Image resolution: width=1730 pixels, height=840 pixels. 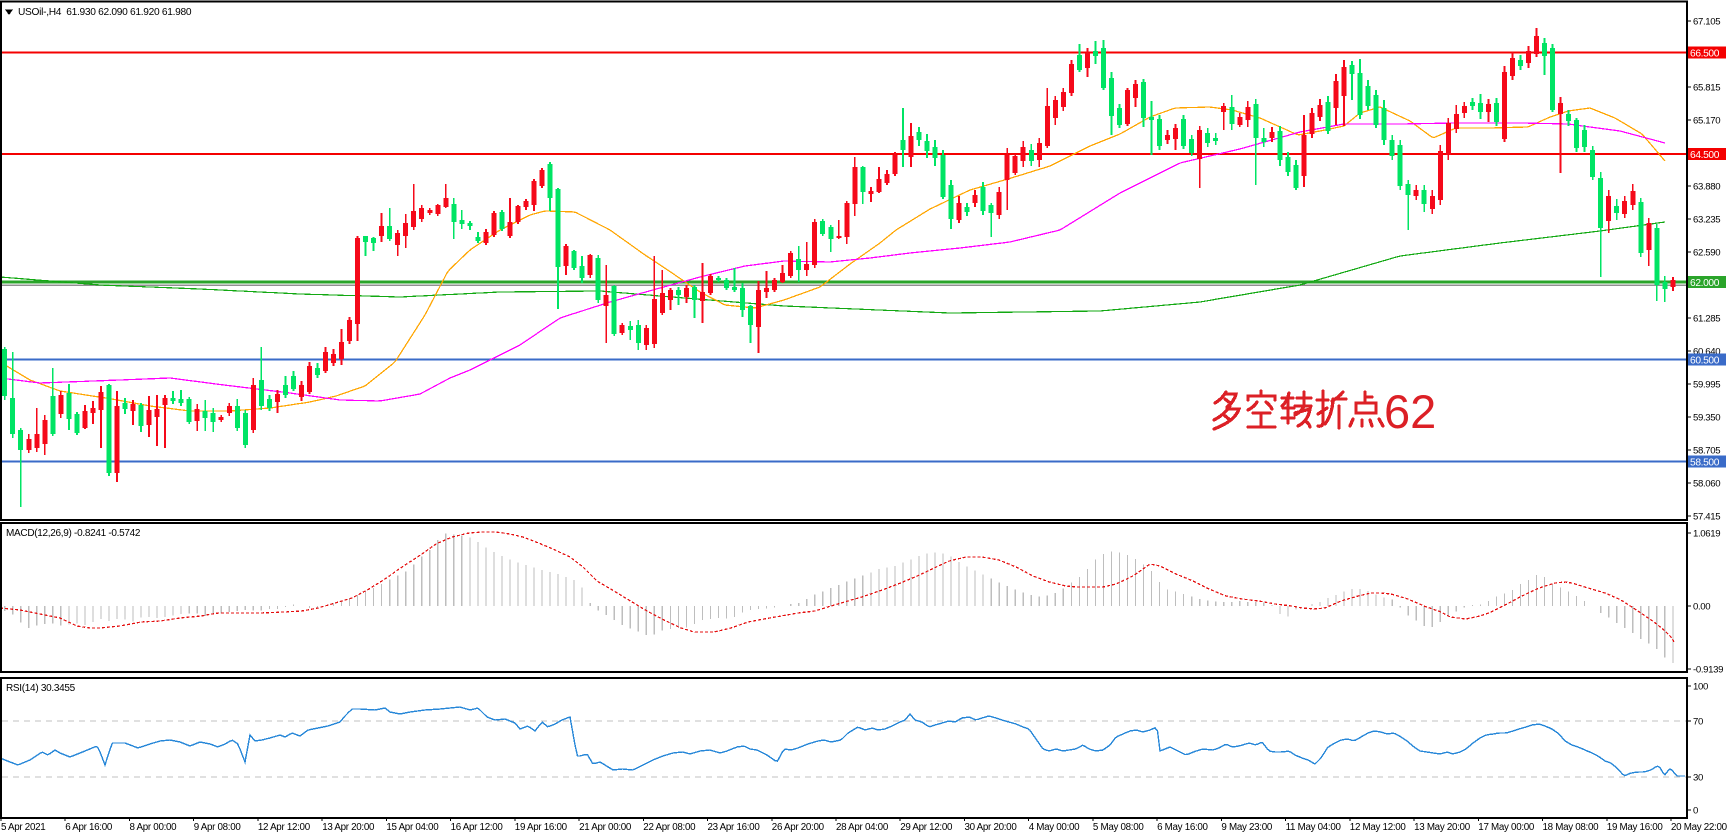 I want to click on svg-text:USOil-,H4 61.930 62.090 61.92: USOil-,H4 61.930 62.090 61.920 61.980, so click(x=105, y=12).